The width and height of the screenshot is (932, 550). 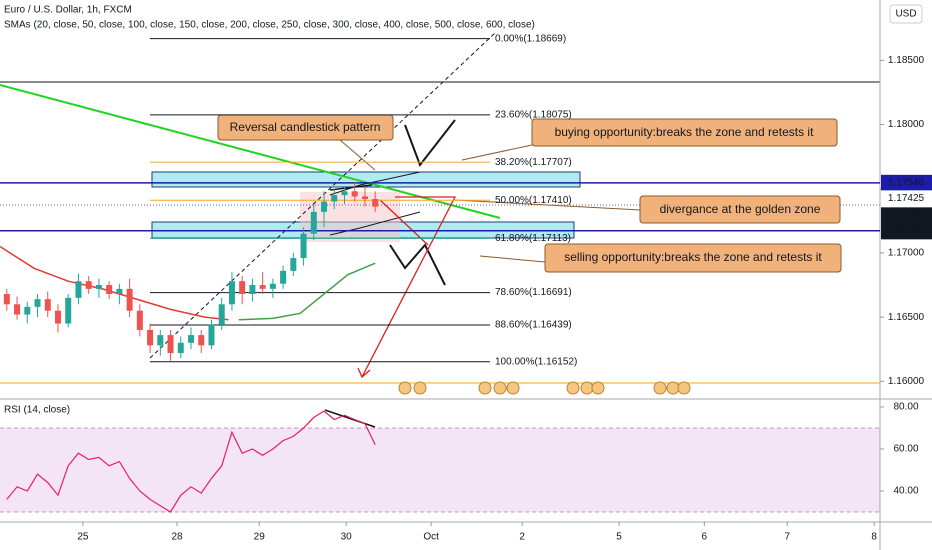 I want to click on callout-text: Reversal candlestick pattern, so click(x=305, y=127).